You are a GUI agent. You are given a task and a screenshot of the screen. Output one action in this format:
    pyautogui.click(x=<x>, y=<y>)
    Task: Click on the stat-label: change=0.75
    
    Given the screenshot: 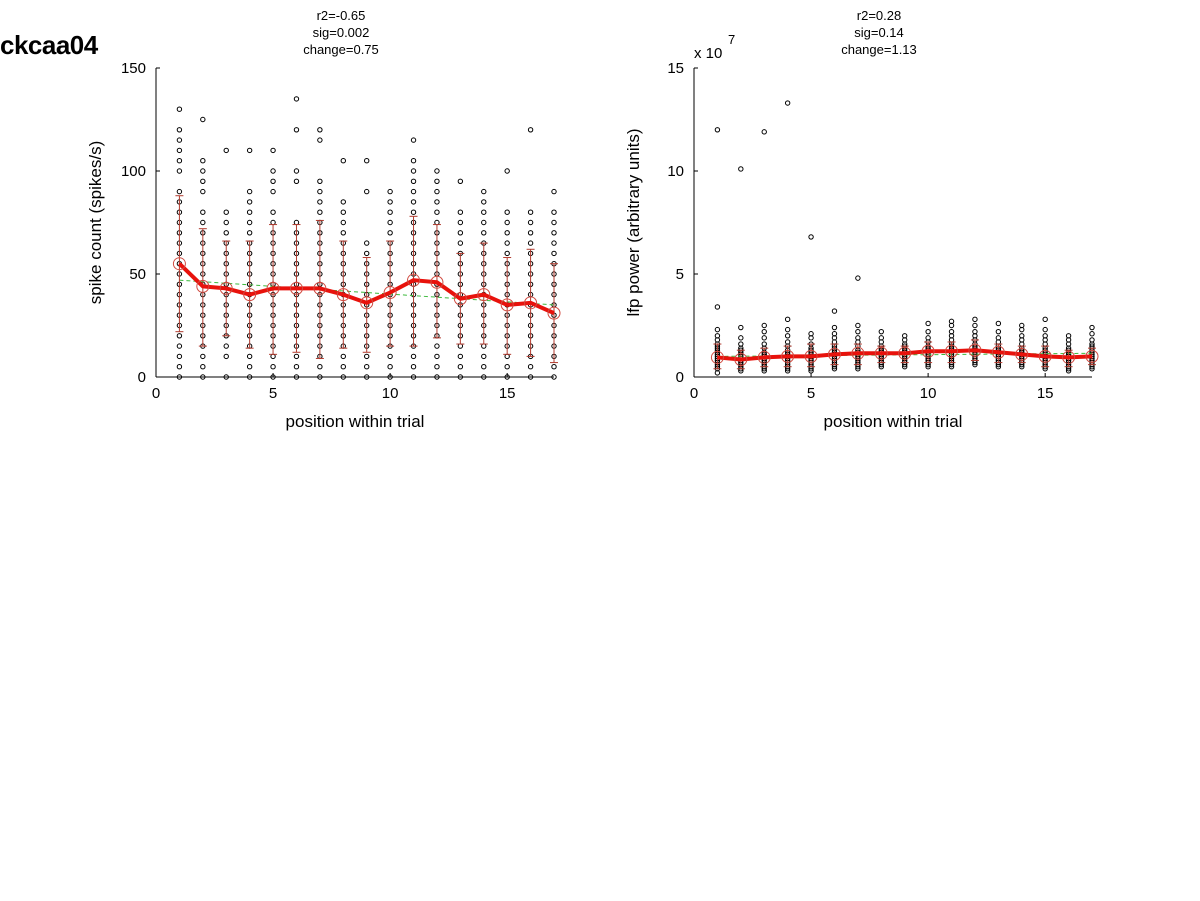 What is the action you would take?
    pyautogui.click(x=341, y=49)
    